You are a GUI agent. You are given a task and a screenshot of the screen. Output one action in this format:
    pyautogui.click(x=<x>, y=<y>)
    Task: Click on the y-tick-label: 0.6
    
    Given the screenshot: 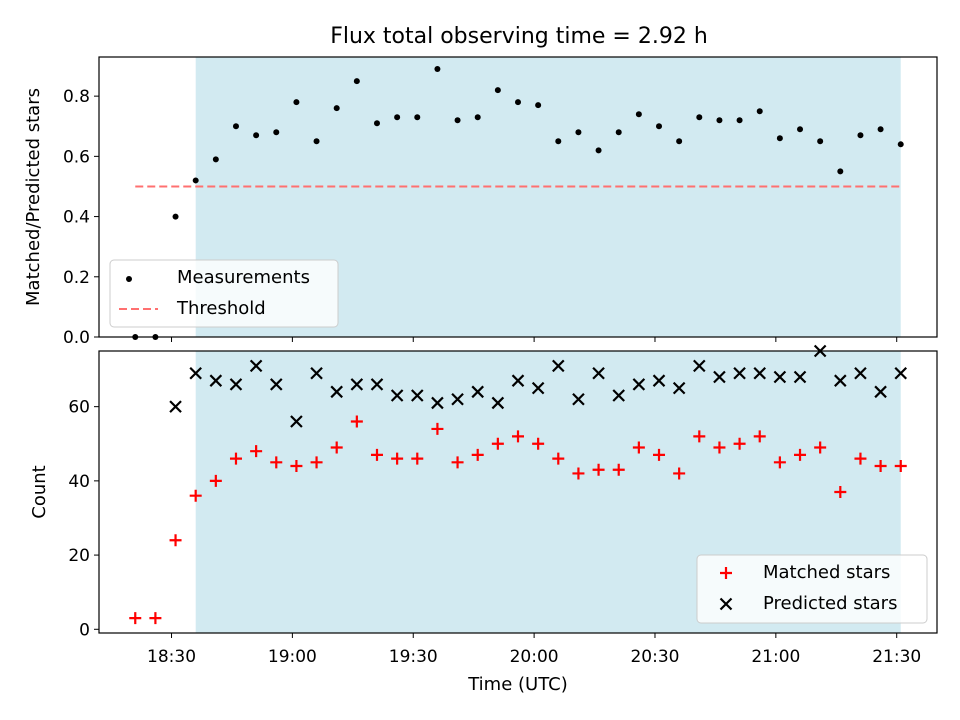 What is the action you would take?
    pyautogui.click(x=76, y=157)
    